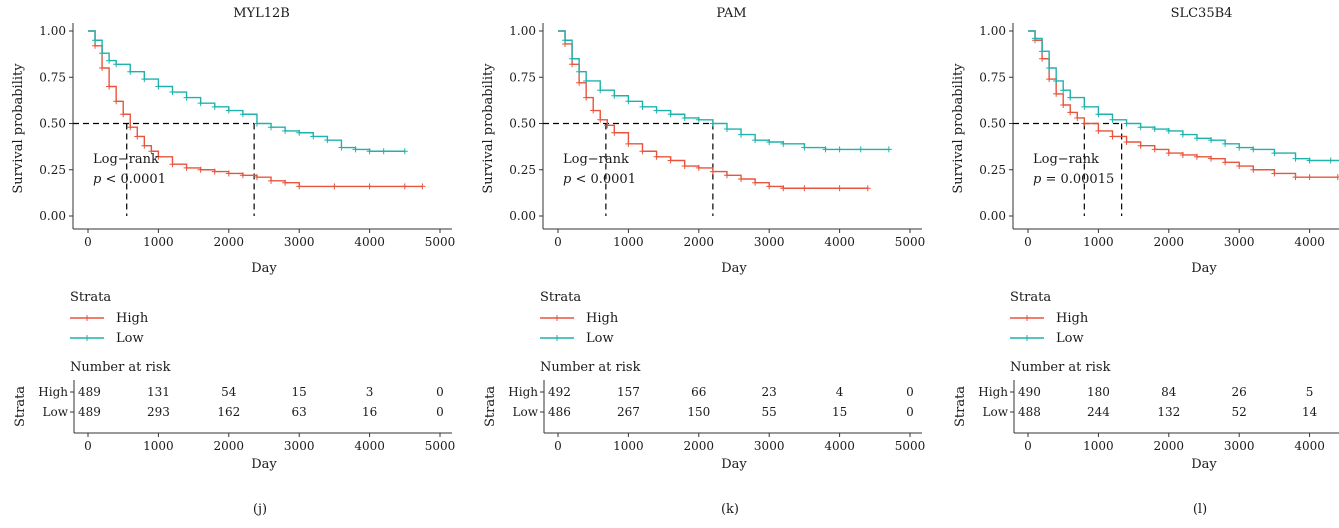  What do you see at coordinates (730, 509) in the screenshot?
I see `panel-label: (k)` at bounding box center [730, 509].